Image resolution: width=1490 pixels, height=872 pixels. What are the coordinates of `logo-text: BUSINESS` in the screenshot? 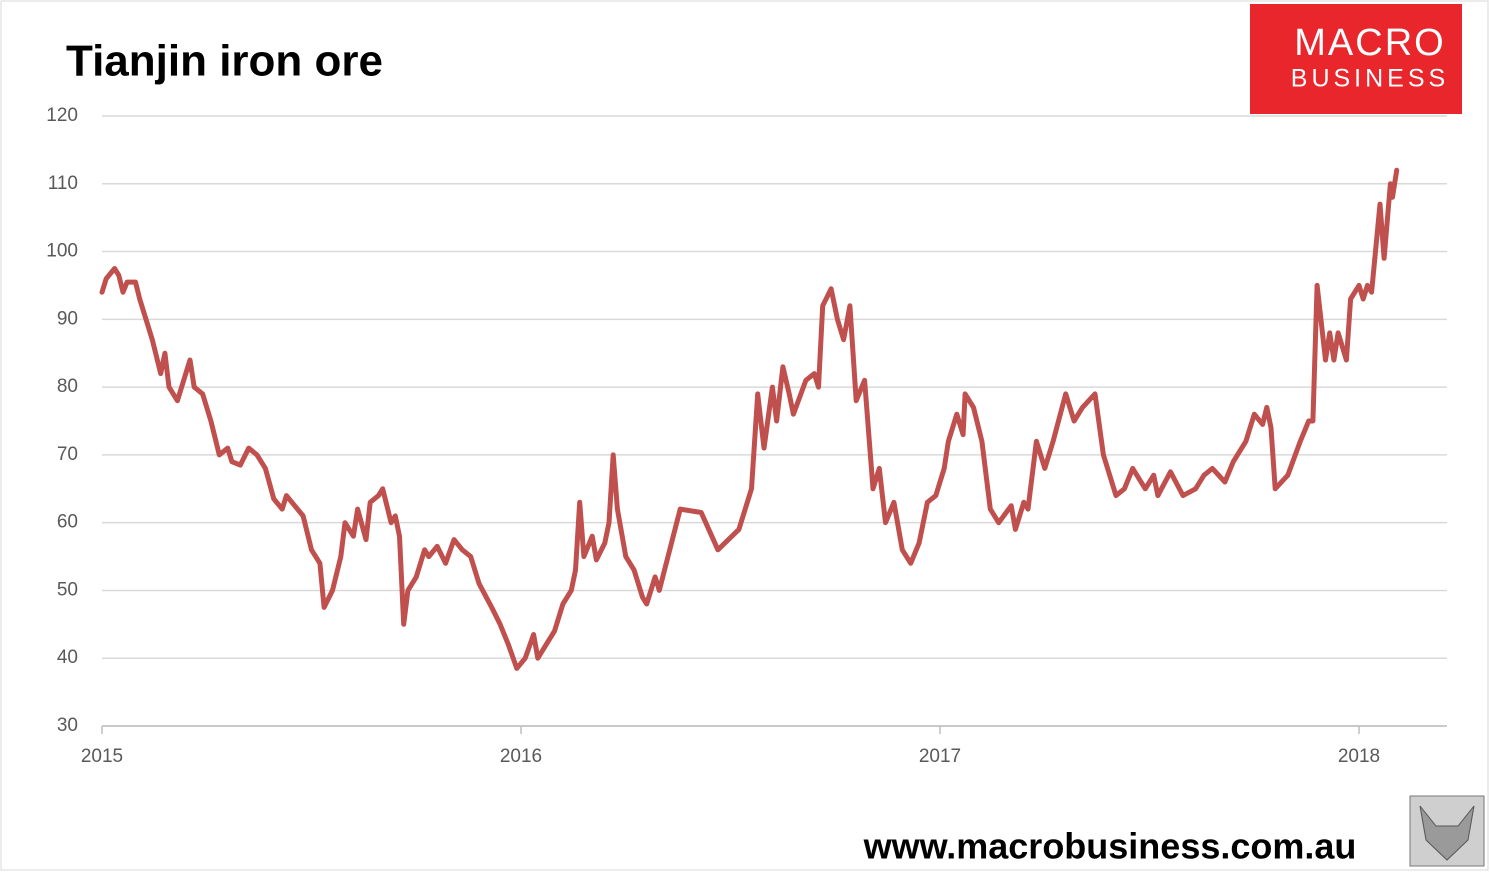 It's located at (1370, 79).